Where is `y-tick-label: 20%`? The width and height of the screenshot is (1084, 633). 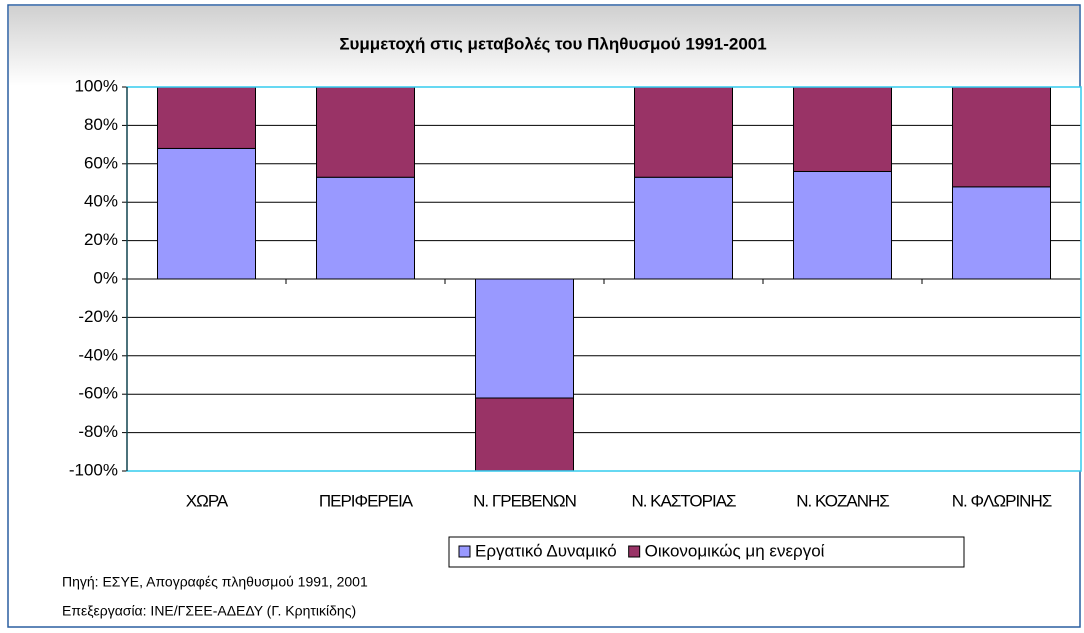 y-tick-label: 20% is located at coordinates (101, 239).